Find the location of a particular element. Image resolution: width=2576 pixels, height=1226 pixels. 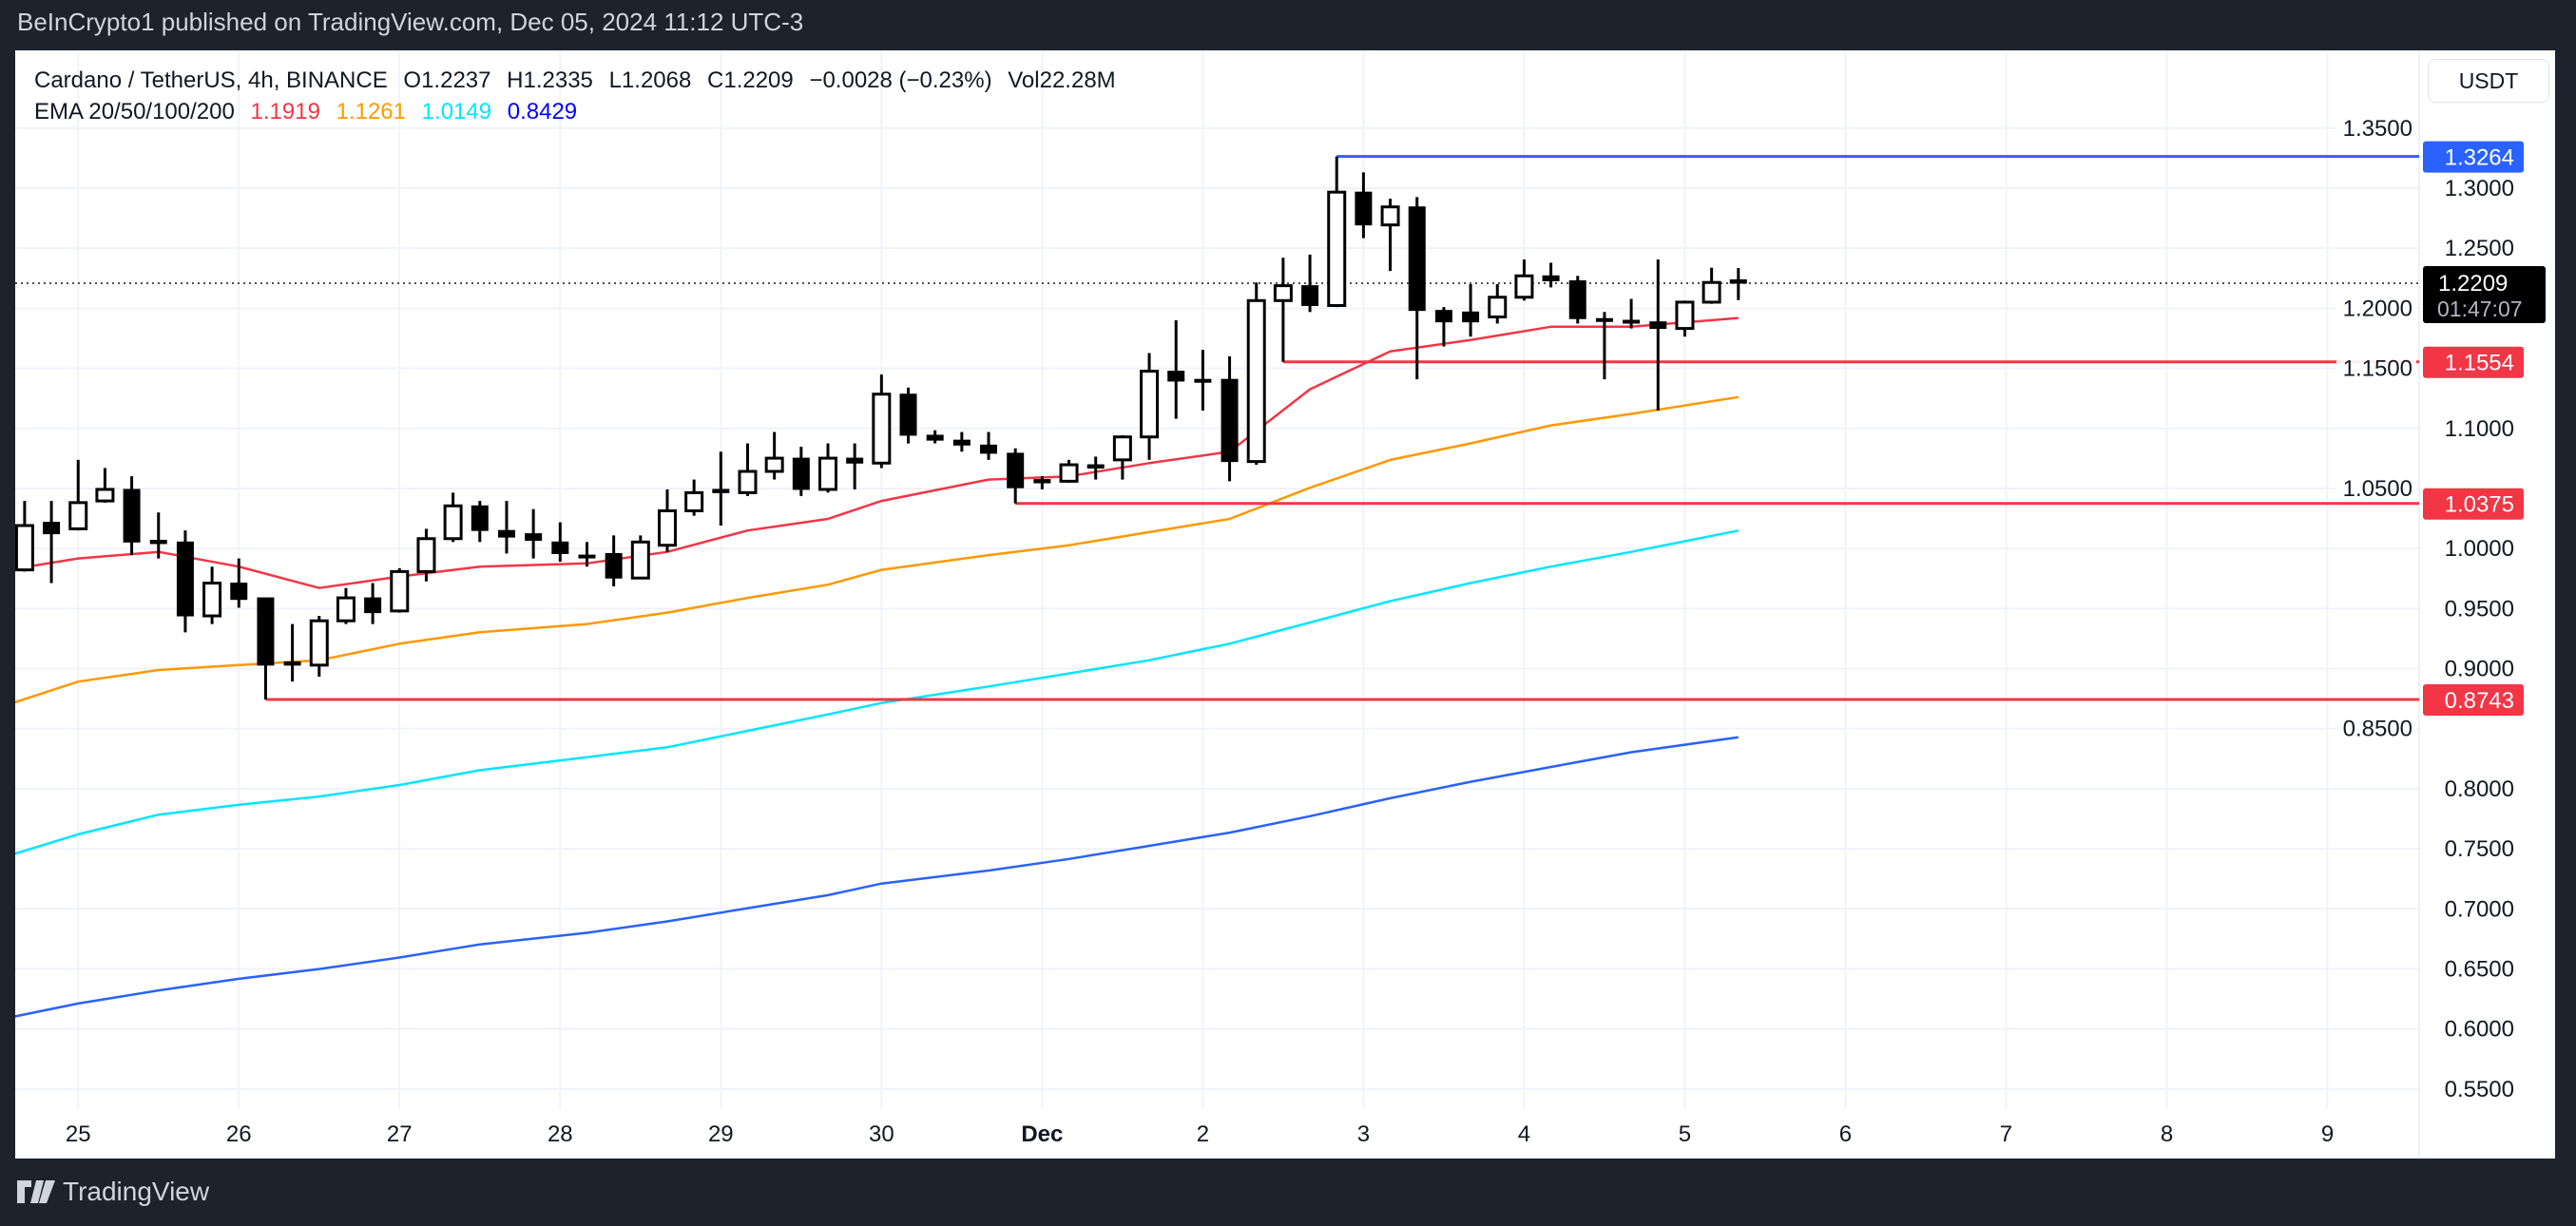

symbol-title: Cardano / TetherUS, 4h, BINANCE is located at coordinates (211, 80).